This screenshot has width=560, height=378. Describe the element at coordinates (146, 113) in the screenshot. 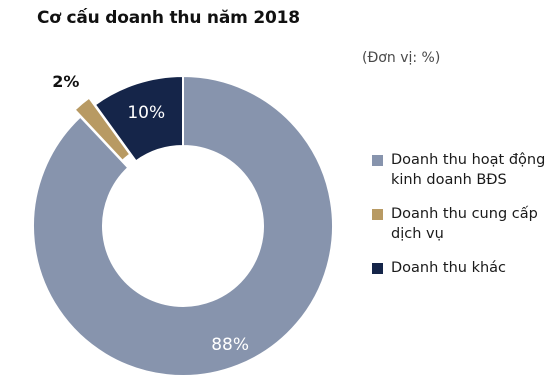

I see `data-label-other: 10%` at that location.